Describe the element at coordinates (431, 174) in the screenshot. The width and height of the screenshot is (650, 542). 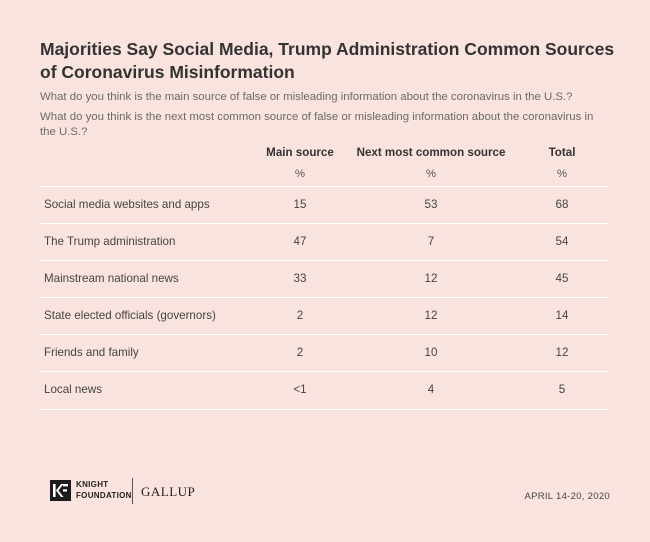
I see `unit-next-source: %` at that location.